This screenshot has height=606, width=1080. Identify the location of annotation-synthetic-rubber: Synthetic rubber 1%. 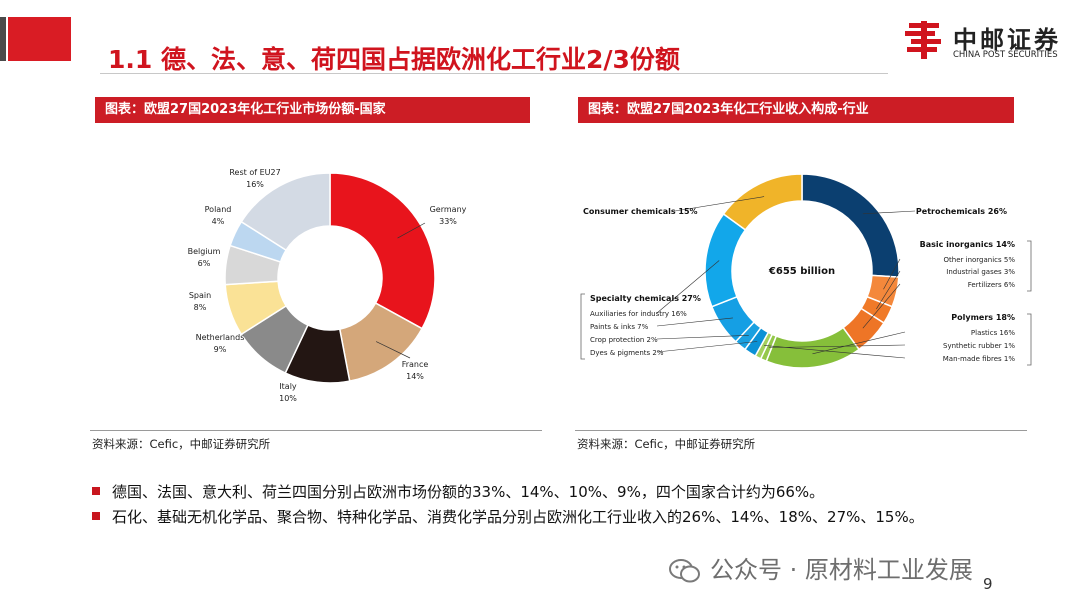
(979, 346).